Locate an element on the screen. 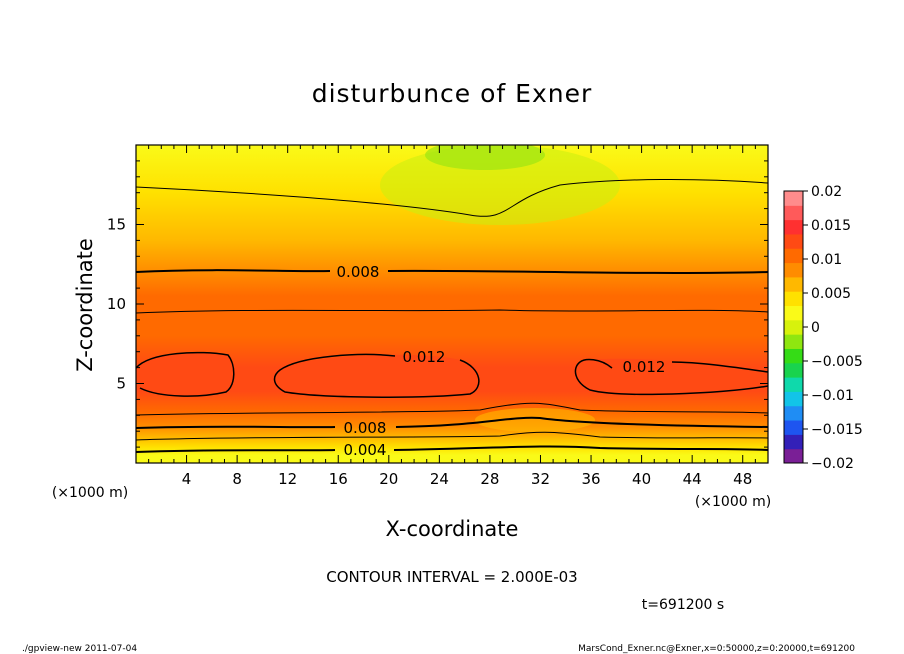 This screenshot has width=904, height=654. colorbar-tick-label: 0.005 is located at coordinates (831, 294).